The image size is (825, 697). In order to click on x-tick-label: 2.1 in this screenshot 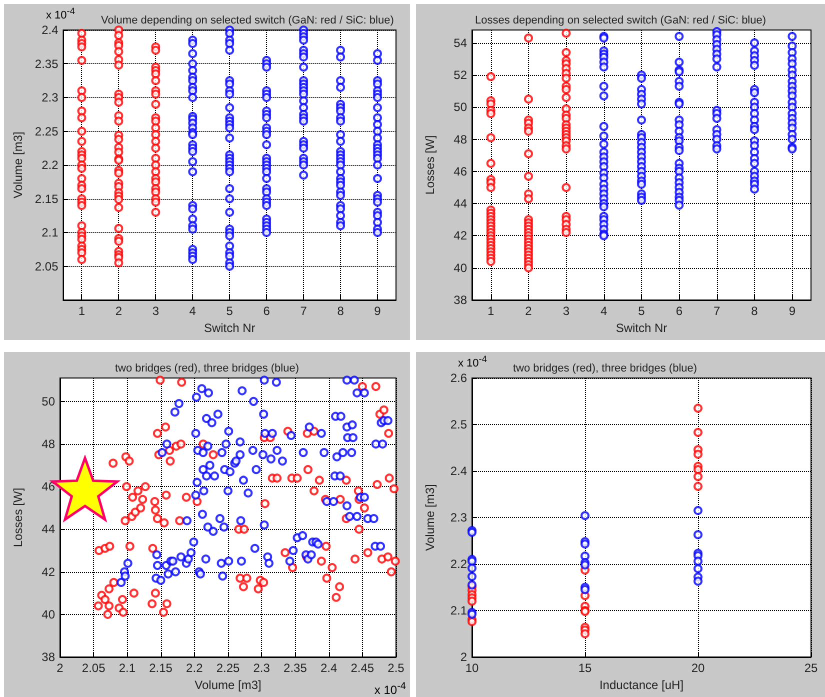, I will do `click(127, 668)`.